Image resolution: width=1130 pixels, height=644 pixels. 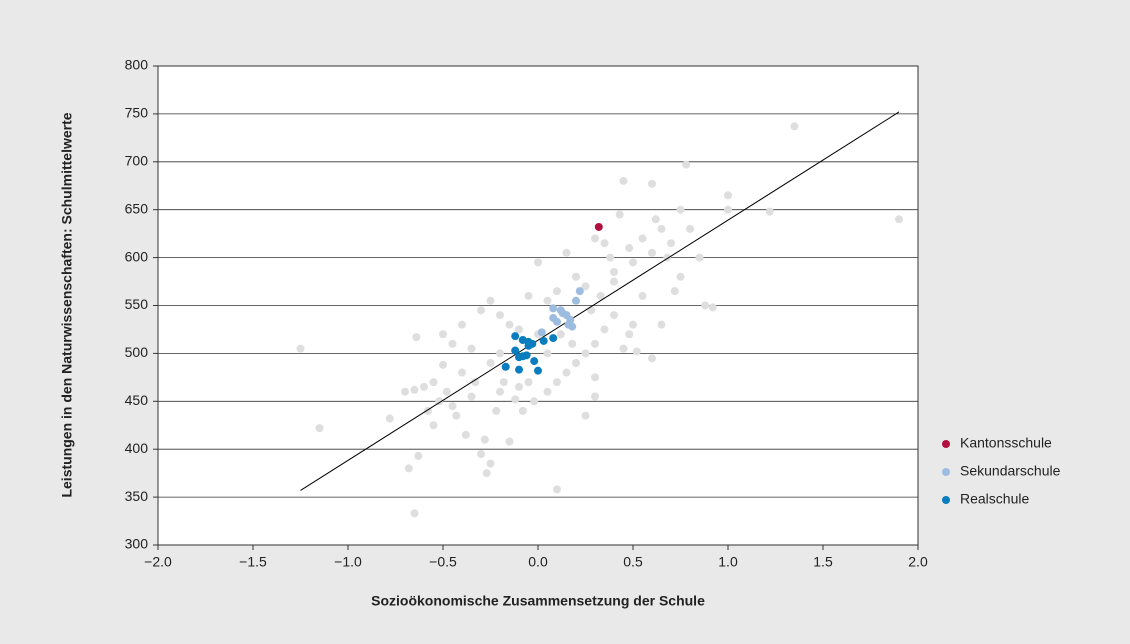 I want to click on x-tick-label: 0.5, so click(x=633, y=562).